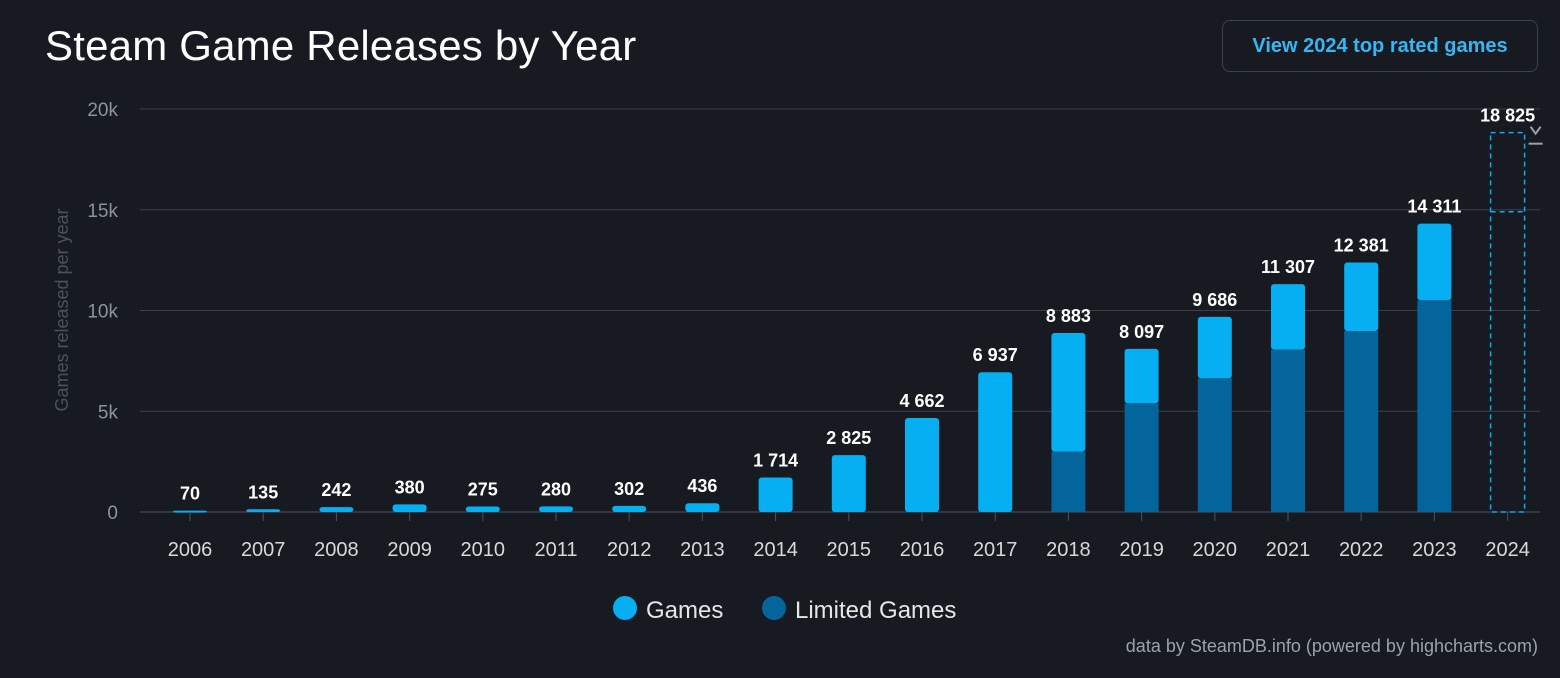 This screenshot has width=1560, height=678. What do you see at coordinates (263, 550) in the screenshot?
I see `x-tick-label: 2007` at bounding box center [263, 550].